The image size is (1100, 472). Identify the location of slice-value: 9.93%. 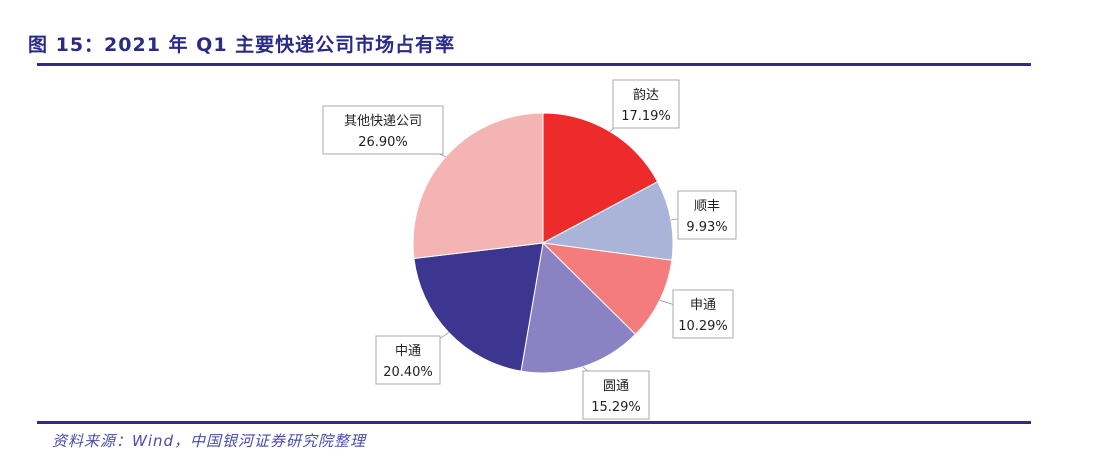
(706, 227).